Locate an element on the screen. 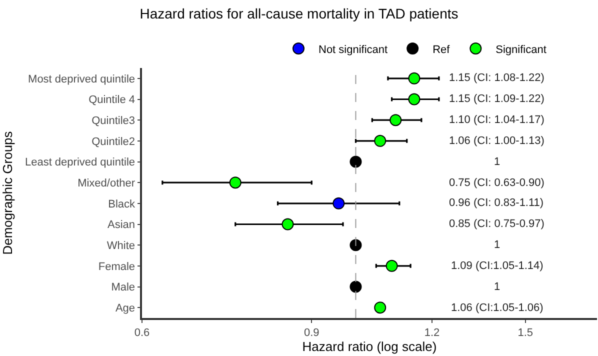 The image size is (598, 356). y-tick-label: Age is located at coordinates (125, 308).